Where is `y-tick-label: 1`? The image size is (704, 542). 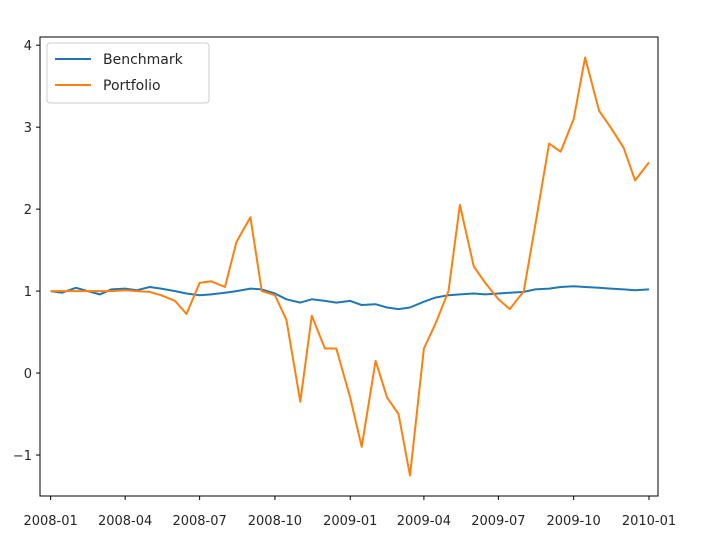 y-tick-label: 1 is located at coordinates (28, 292).